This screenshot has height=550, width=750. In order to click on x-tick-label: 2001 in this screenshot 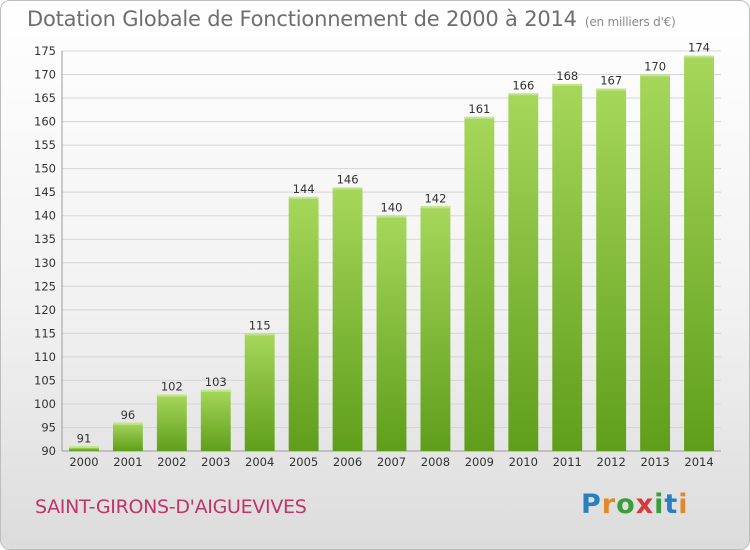, I will do `click(127, 462)`.